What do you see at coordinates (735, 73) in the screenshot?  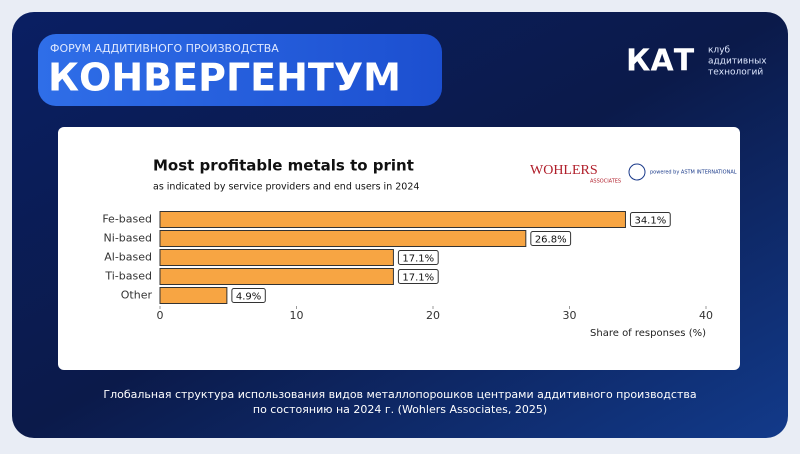 I see `logo-text: технологий` at bounding box center [735, 73].